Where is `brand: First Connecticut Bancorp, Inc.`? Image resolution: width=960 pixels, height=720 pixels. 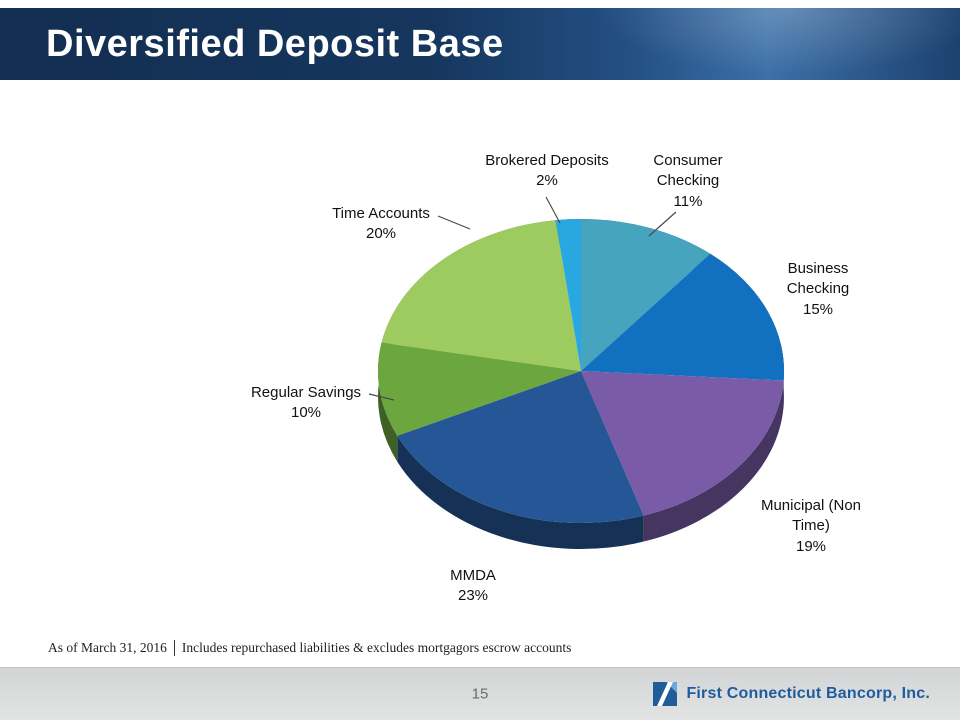 brand: First Connecticut Bancorp, Inc. is located at coordinates (791, 694).